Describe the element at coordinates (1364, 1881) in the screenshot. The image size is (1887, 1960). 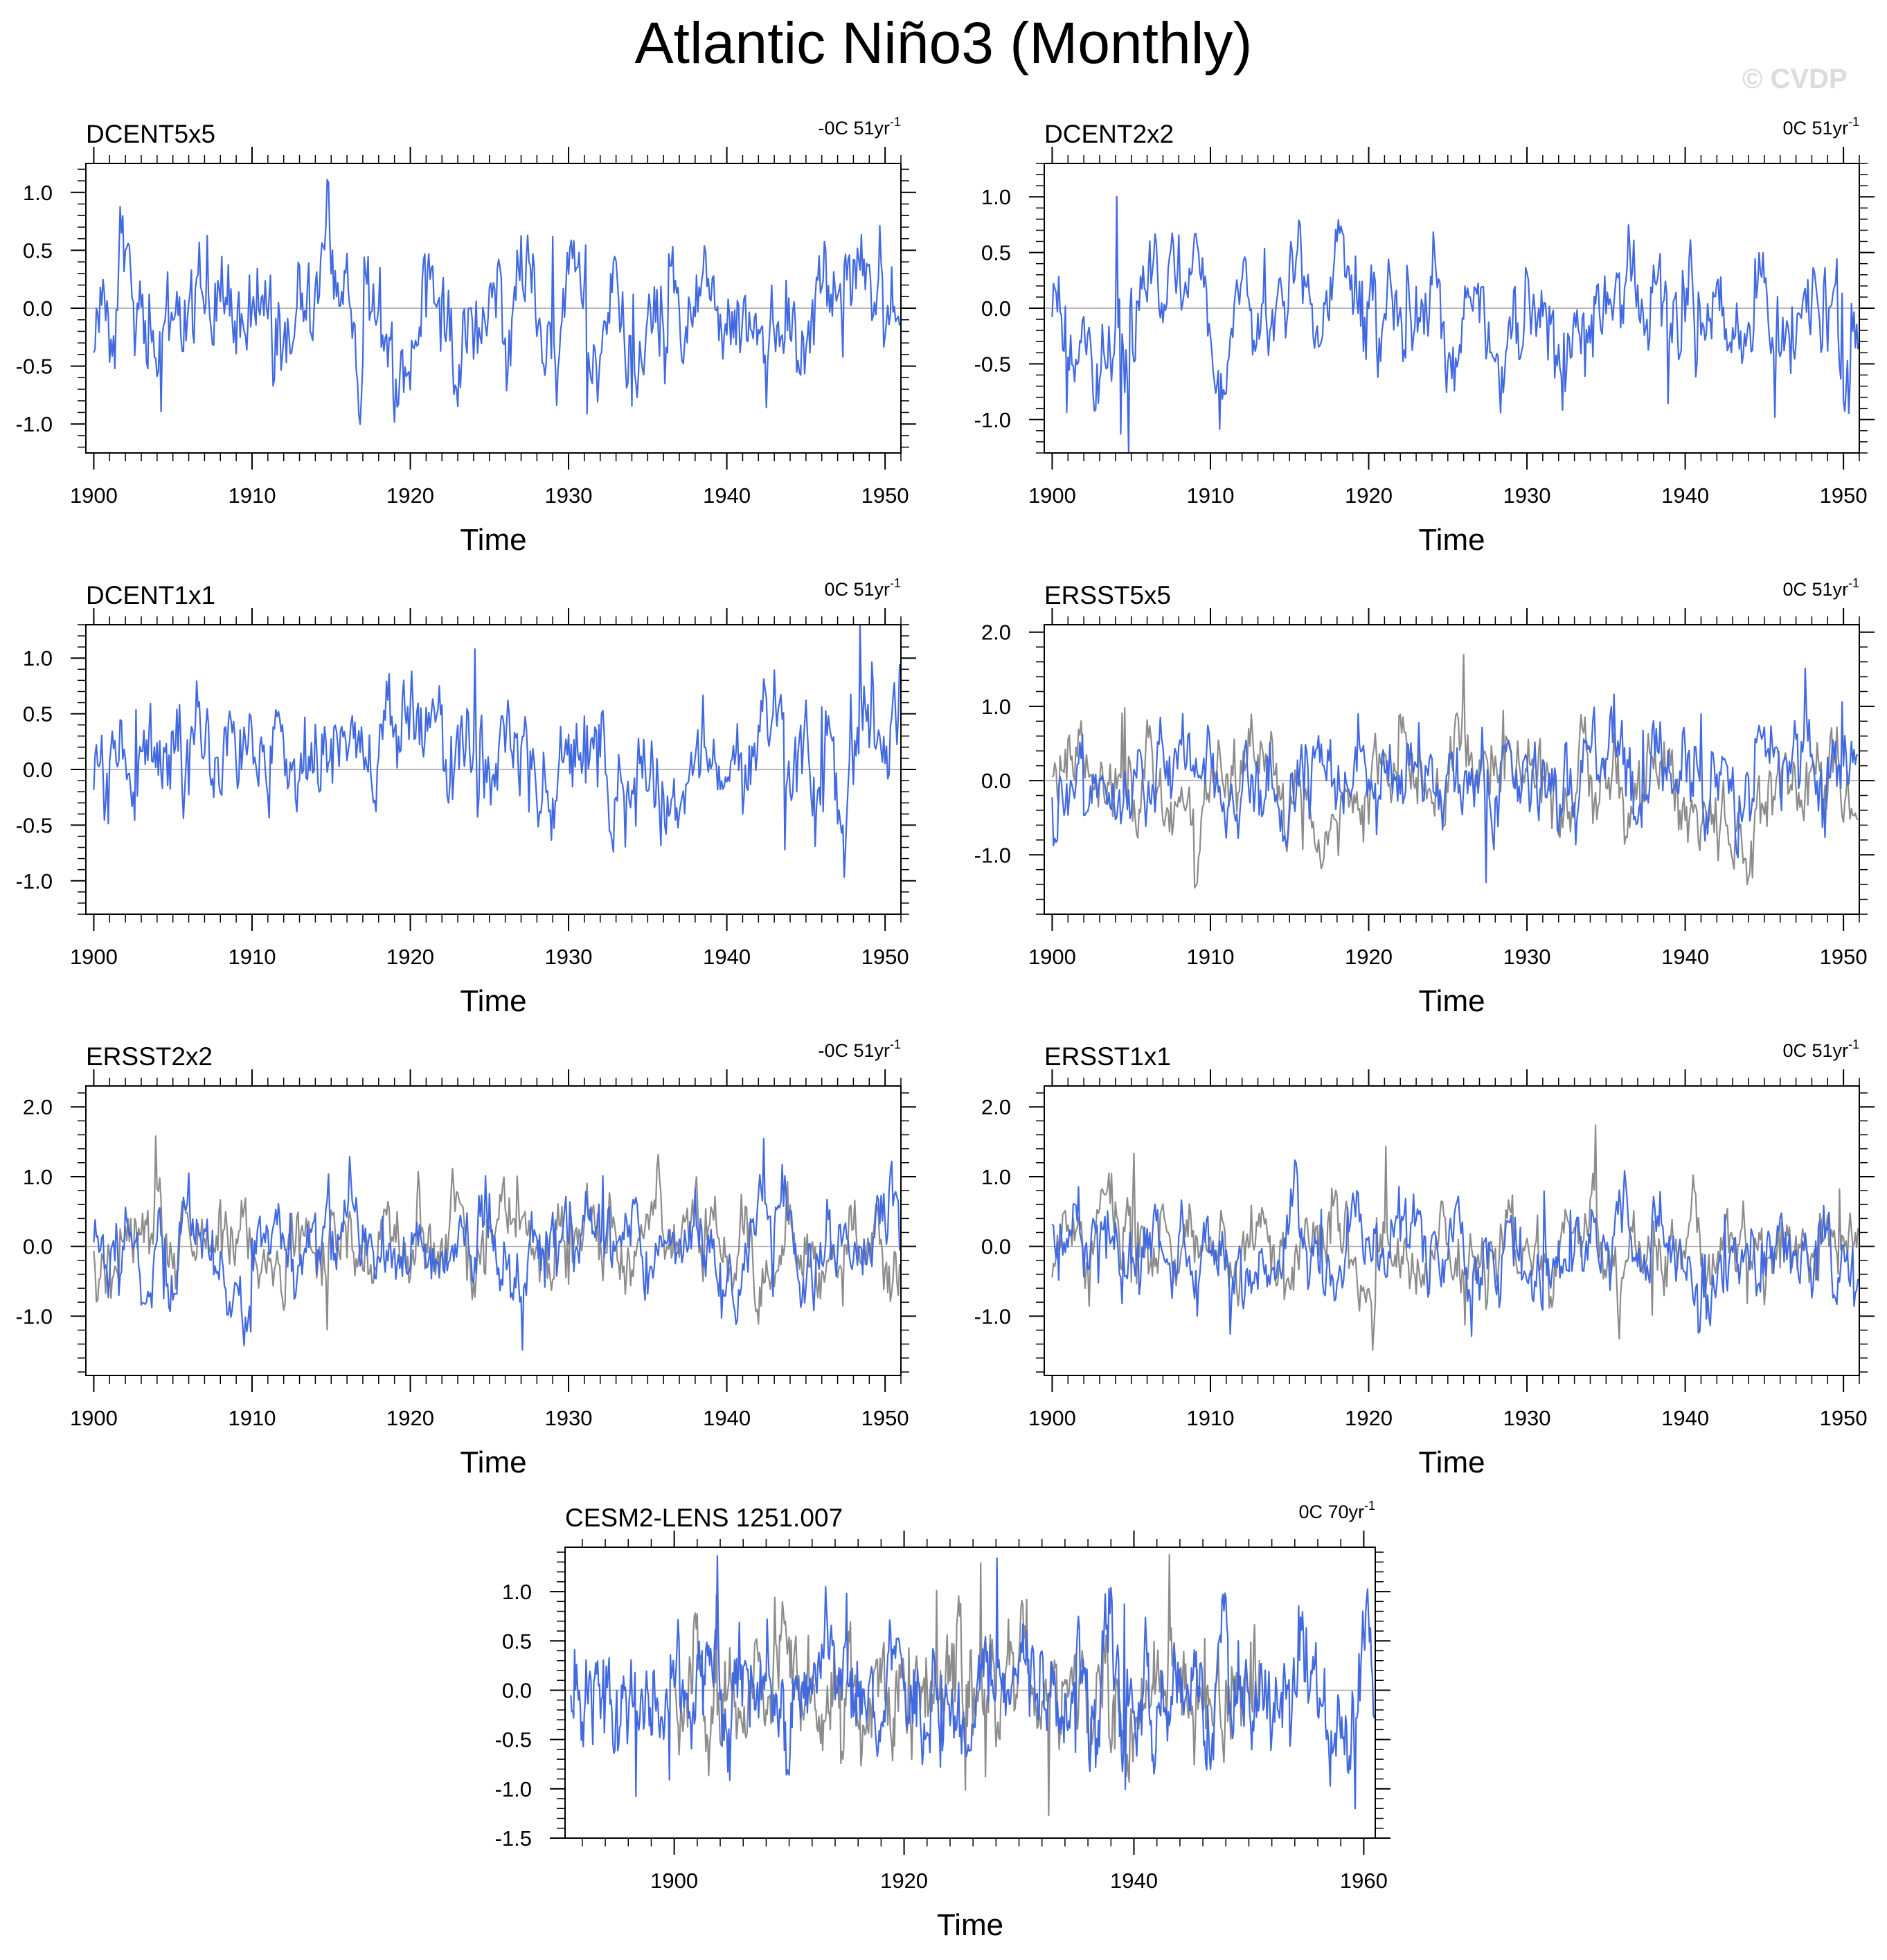
I see `x-tick-label: 1960` at that location.